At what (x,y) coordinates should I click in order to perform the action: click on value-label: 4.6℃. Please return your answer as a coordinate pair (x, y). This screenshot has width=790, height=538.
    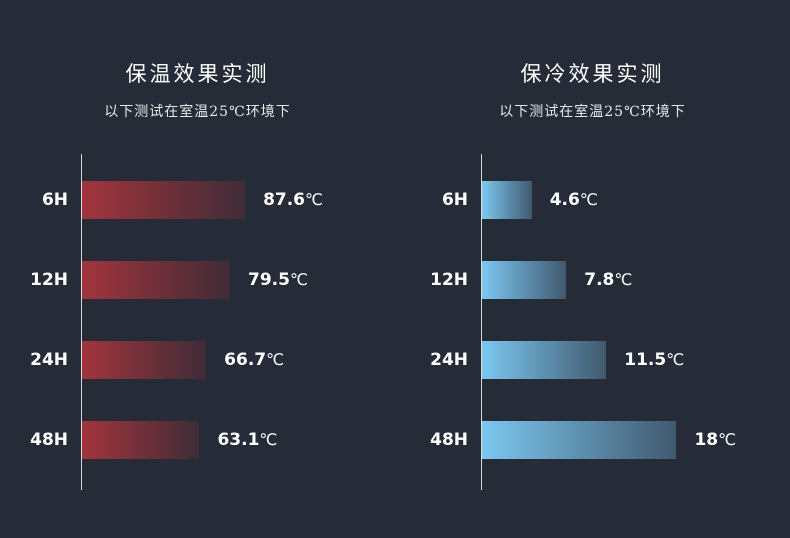
    Looking at the image, I should click on (574, 200).